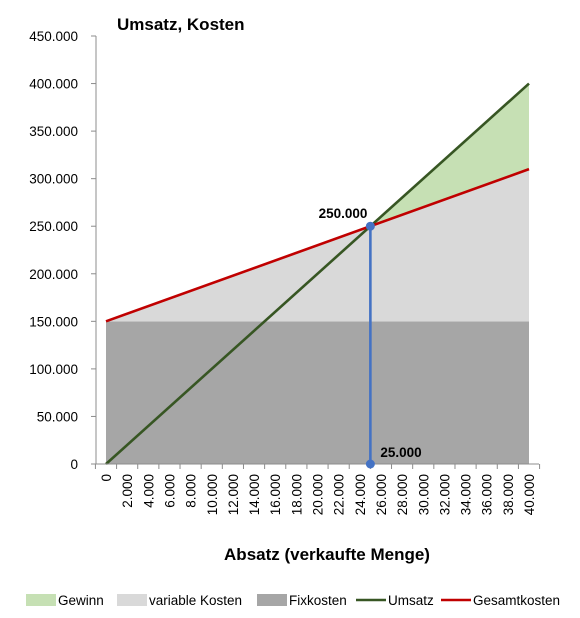 This screenshot has height=618, width=580. I want to click on break-even-axis-point, so click(370, 464).